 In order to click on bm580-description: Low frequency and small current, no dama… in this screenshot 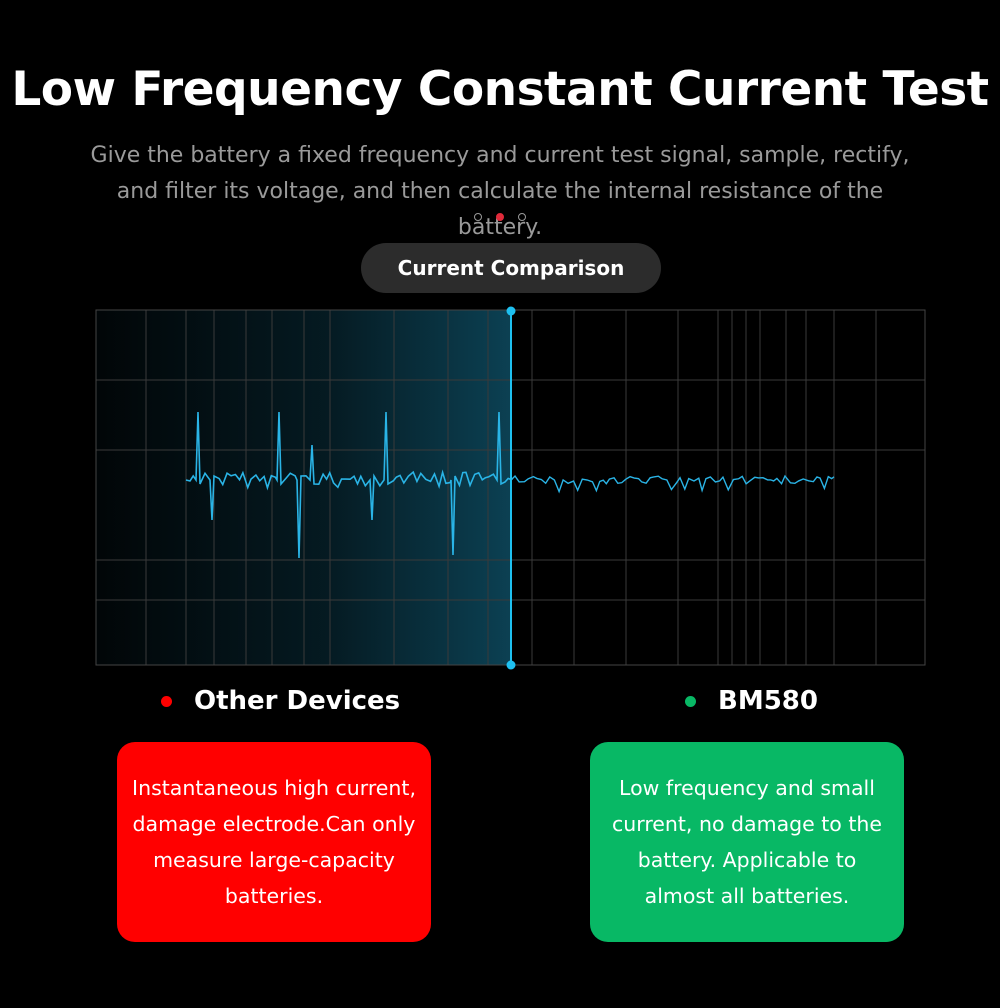, I will do `click(747, 842)`.